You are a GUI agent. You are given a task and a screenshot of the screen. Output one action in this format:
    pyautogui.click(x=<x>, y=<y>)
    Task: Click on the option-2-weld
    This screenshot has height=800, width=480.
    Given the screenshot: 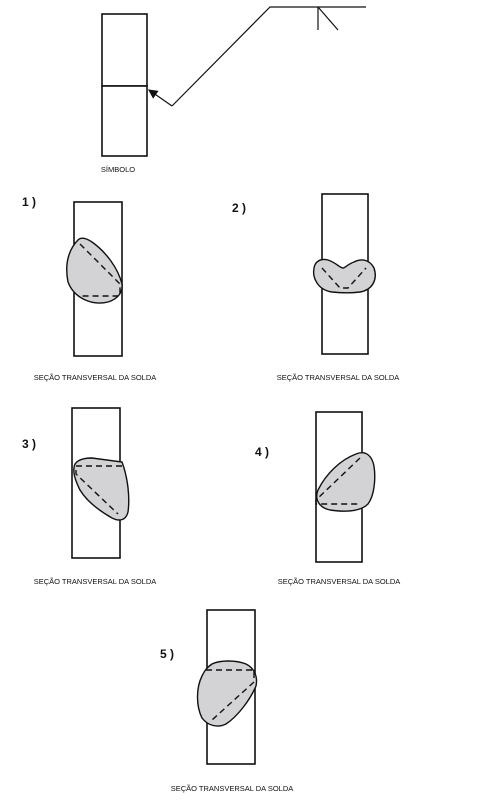 What is the action you would take?
    pyautogui.click(x=344, y=276)
    